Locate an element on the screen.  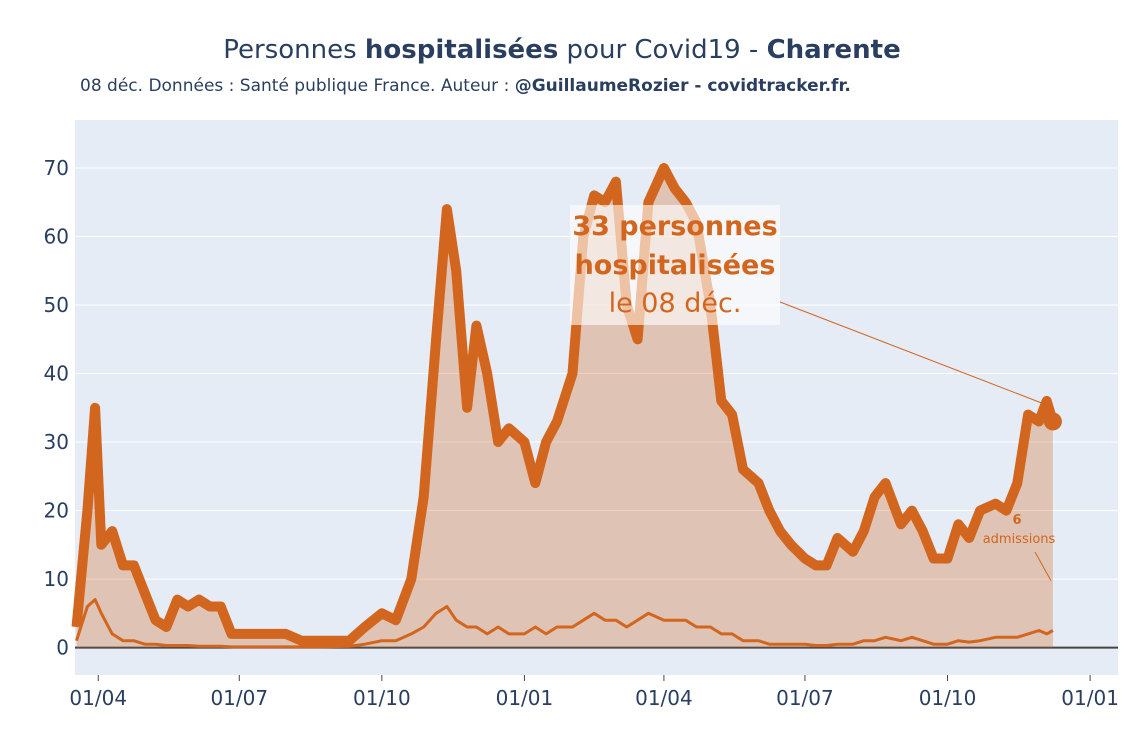
y-tick-label: 30 is located at coordinates (56, 442).